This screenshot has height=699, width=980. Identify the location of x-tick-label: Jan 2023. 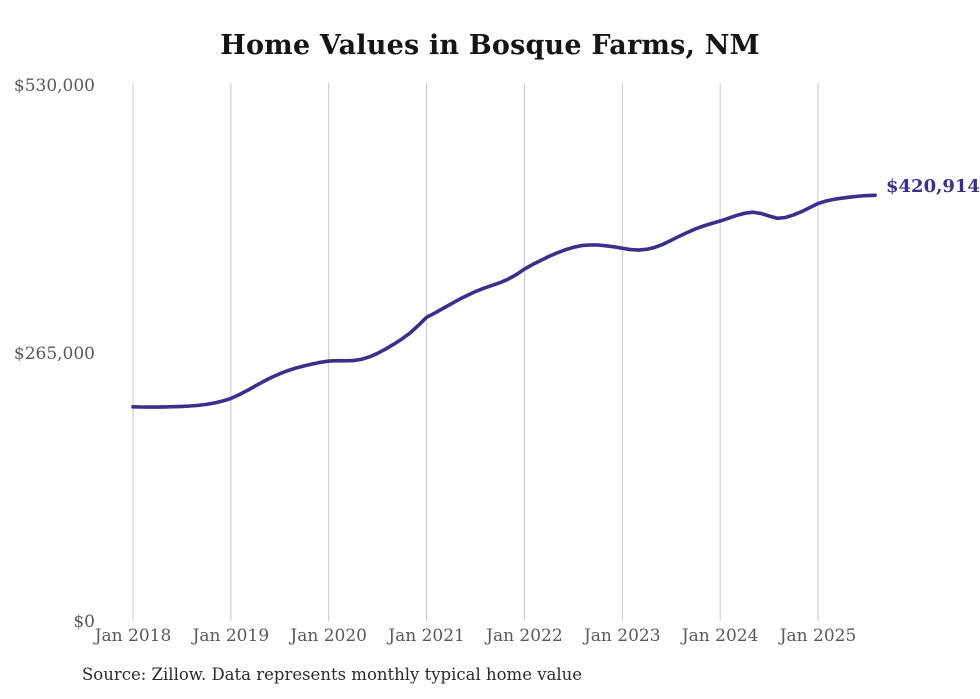
(621, 636).